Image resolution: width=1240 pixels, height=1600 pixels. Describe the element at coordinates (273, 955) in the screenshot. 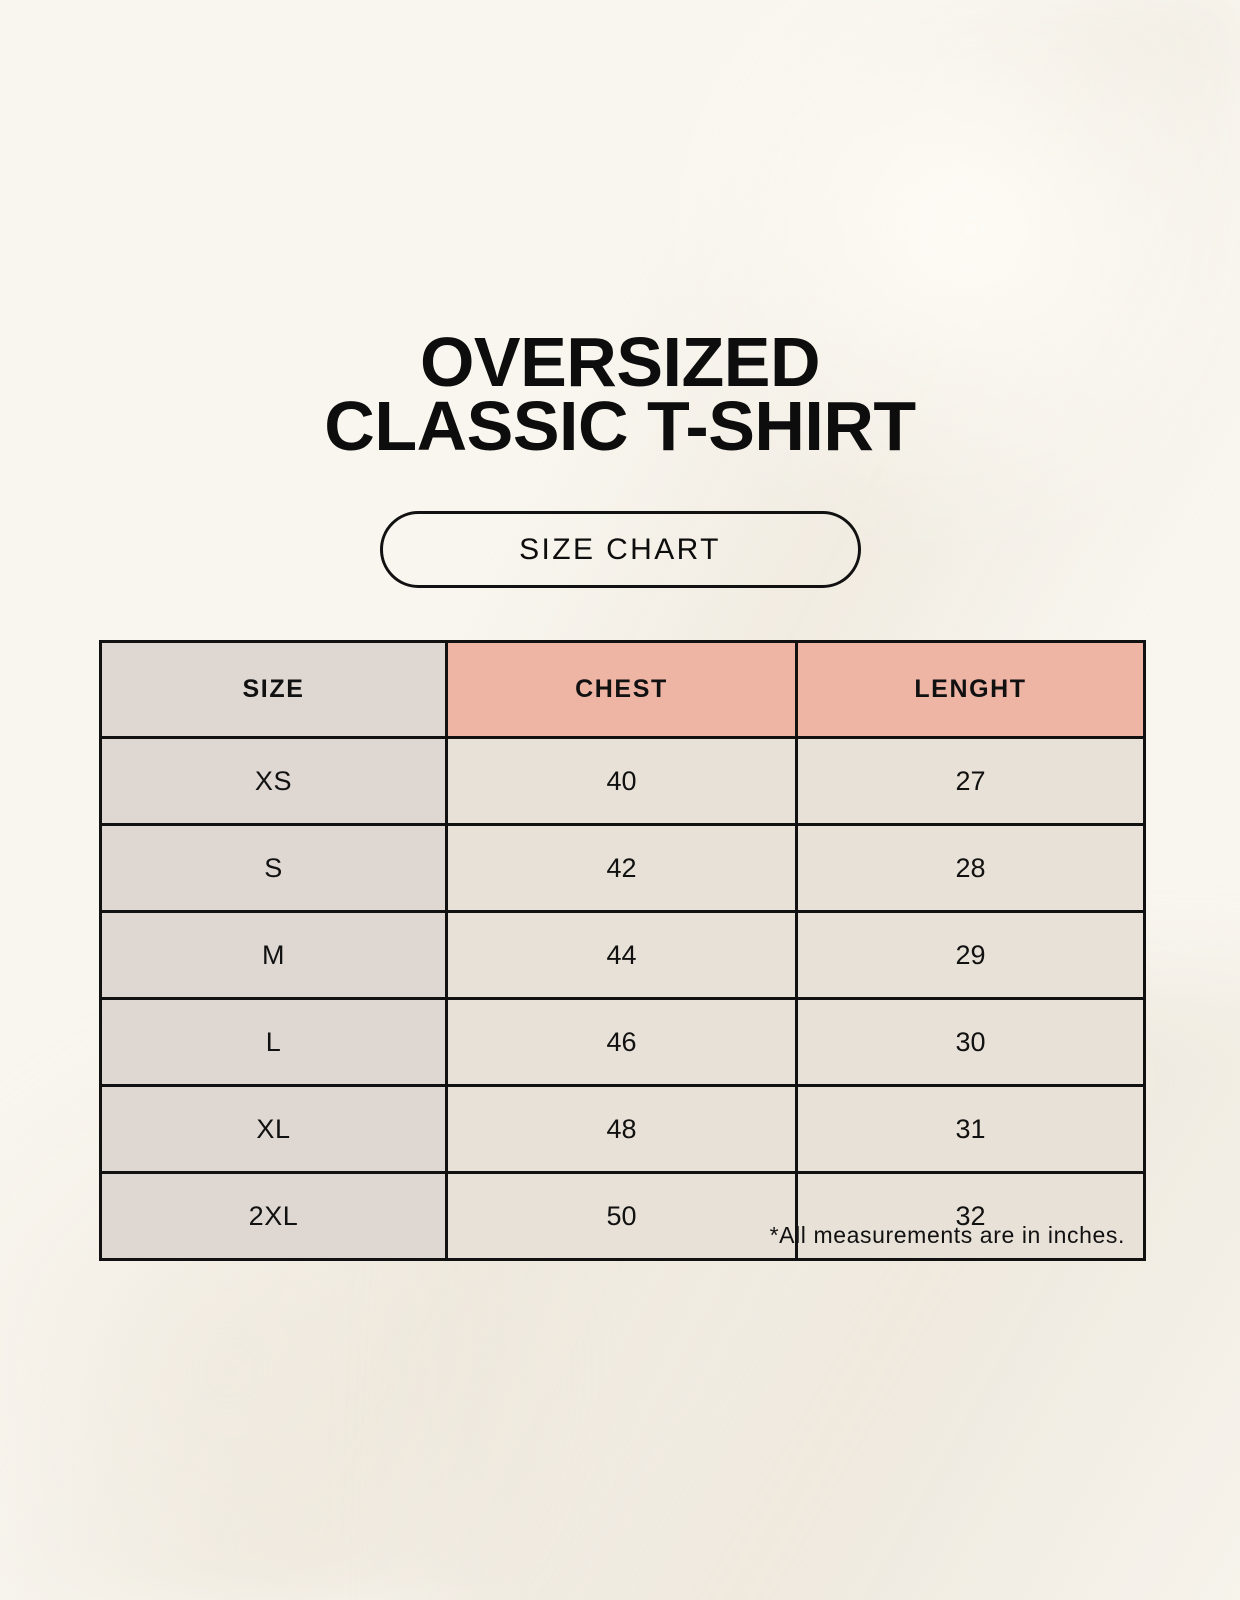

I see `cell-size: M` at that location.